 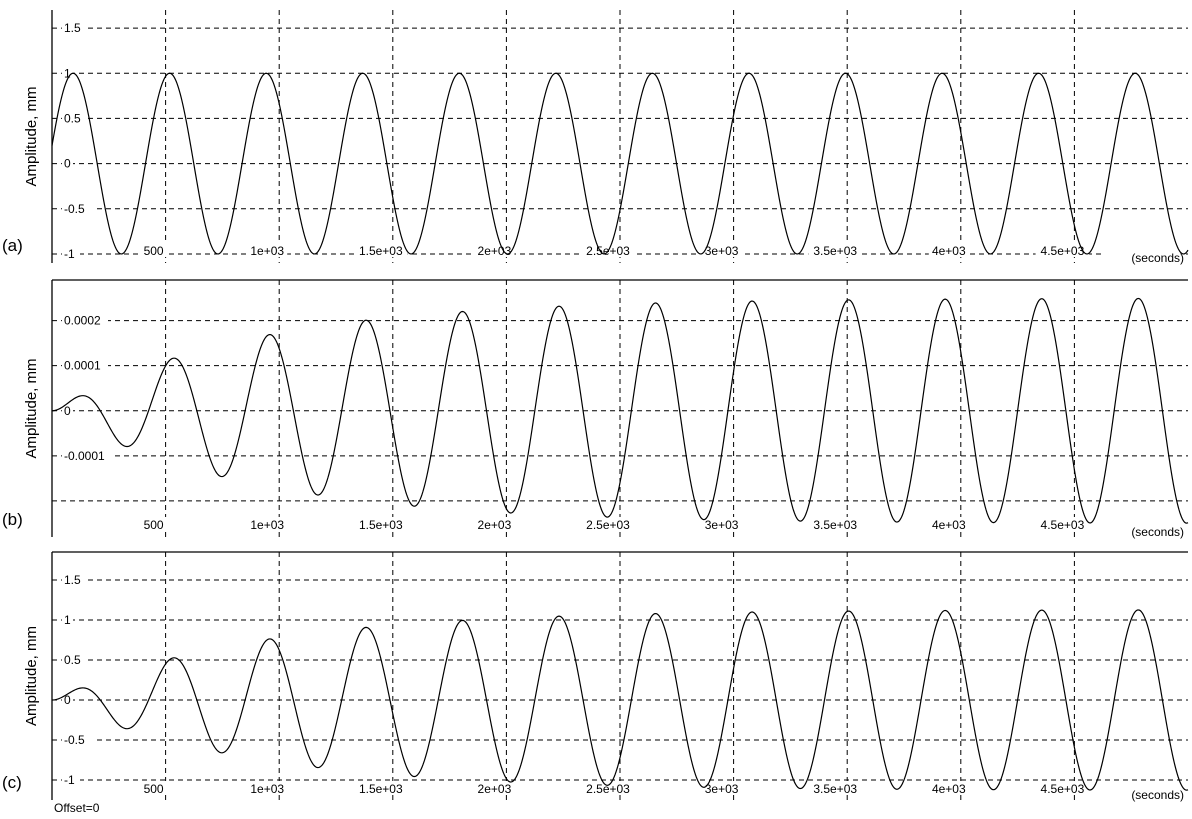 I want to click on panel-label: (b), so click(x=12, y=519).